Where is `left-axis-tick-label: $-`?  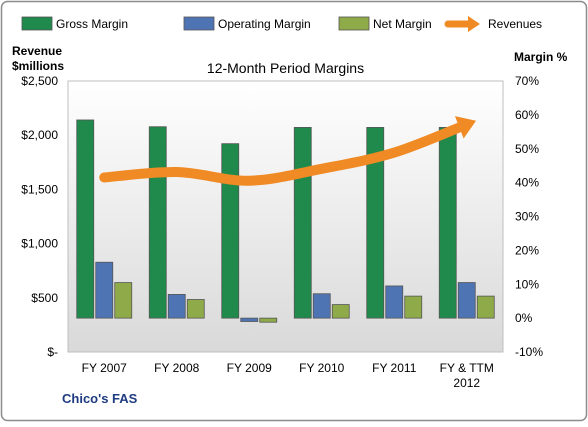 left-axis-tick-label: $- is located at coordinates (52, 352).